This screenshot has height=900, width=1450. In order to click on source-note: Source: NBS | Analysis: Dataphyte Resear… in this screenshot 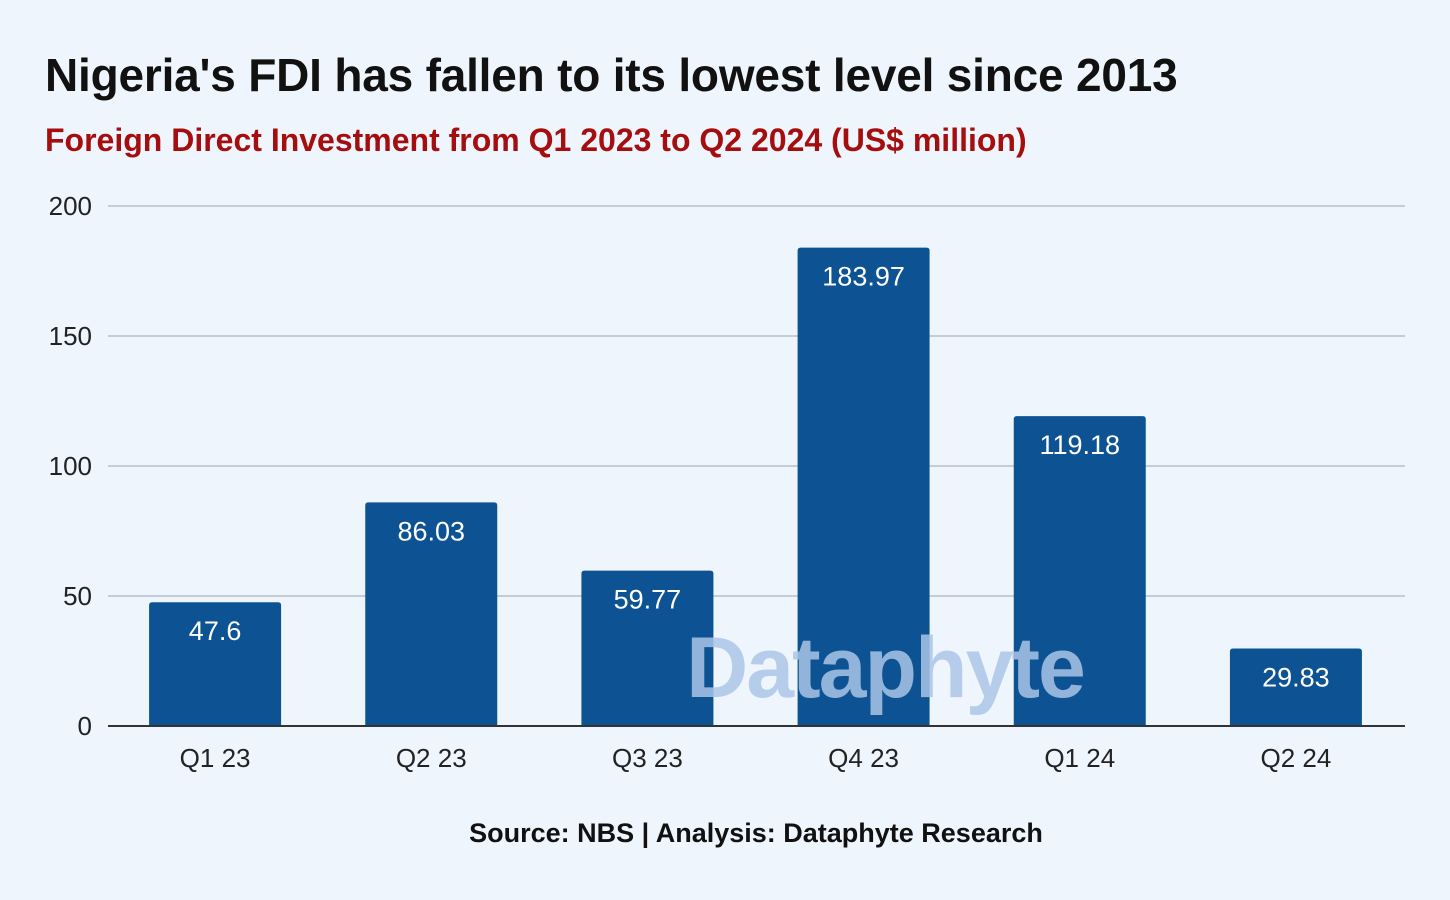, I will do `click(756, 833)`.